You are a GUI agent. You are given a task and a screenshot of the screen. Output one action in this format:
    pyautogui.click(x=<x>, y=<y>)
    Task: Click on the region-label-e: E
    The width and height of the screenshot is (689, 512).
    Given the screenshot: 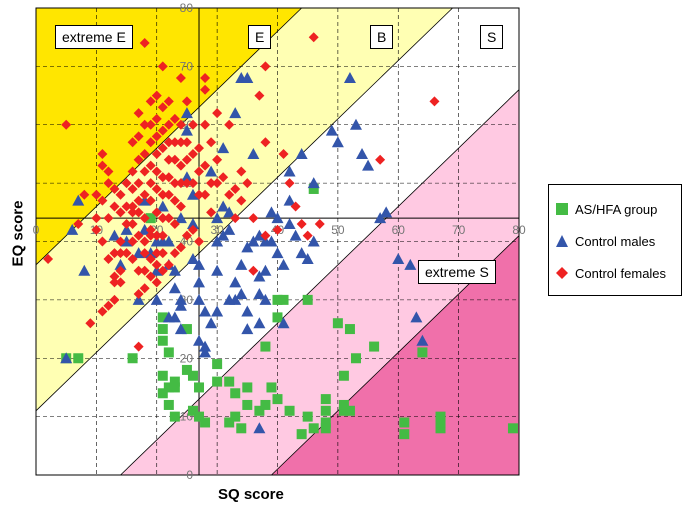 What is the action you would take?
    pyautogui.click(x=260, y=37)
    